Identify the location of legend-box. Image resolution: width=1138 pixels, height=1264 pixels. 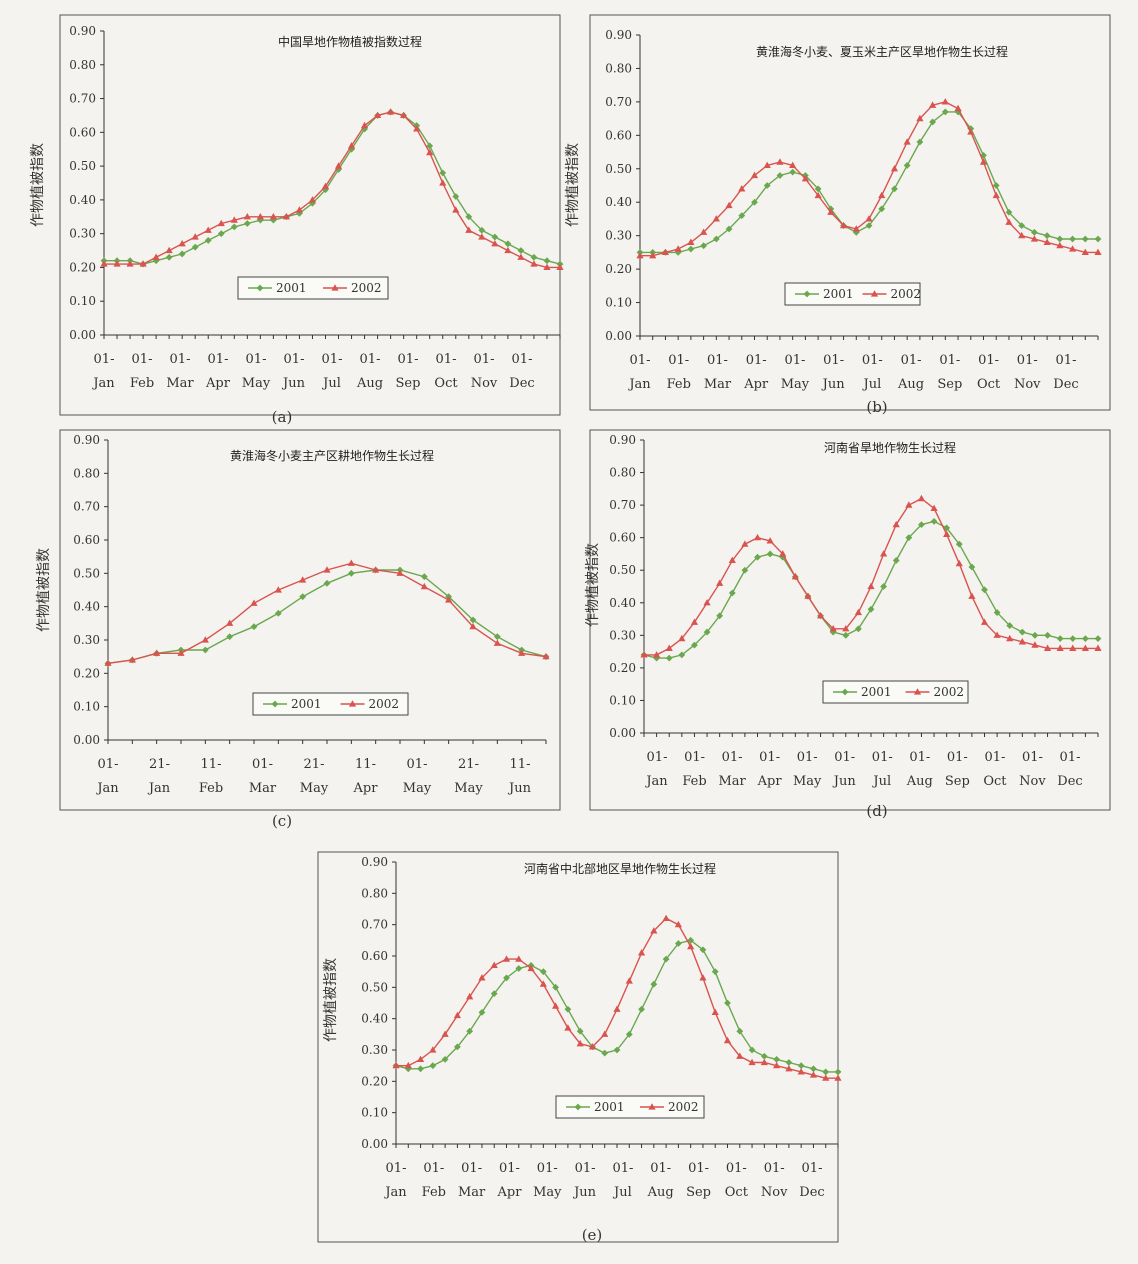
(895, 692).